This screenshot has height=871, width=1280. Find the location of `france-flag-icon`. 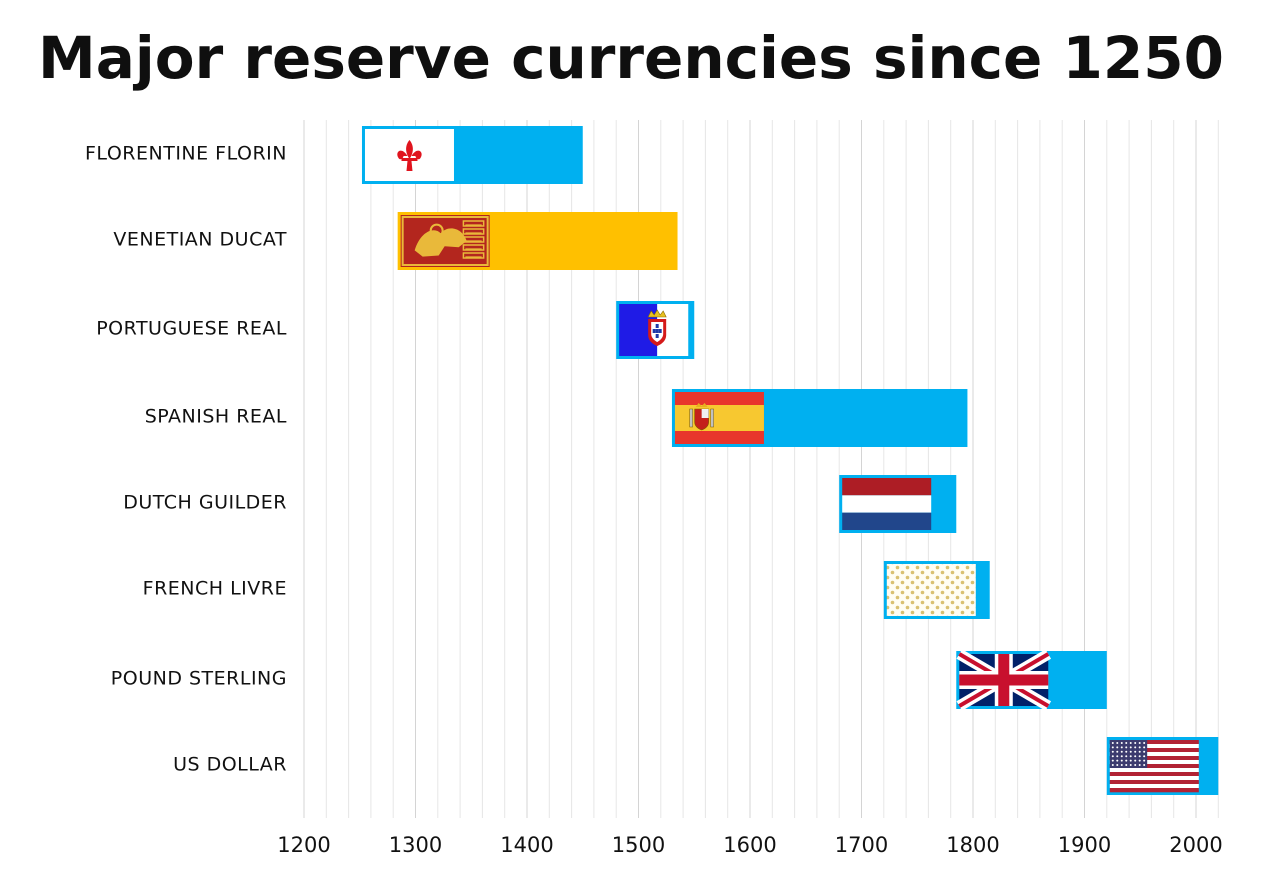

france-flag-icon is located at coordinates (931, 590).